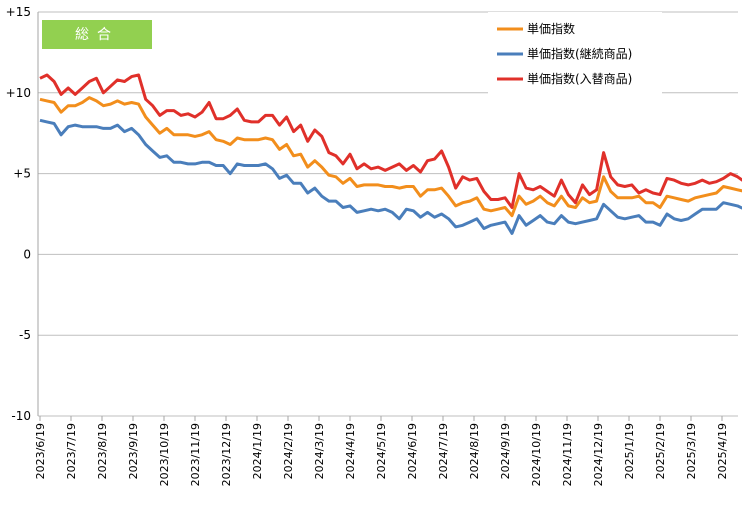 The image size is (742, 514). Describe the element at coordinates (22, 174) in the screenshot. I see `y-tick-label: +5` at that location.